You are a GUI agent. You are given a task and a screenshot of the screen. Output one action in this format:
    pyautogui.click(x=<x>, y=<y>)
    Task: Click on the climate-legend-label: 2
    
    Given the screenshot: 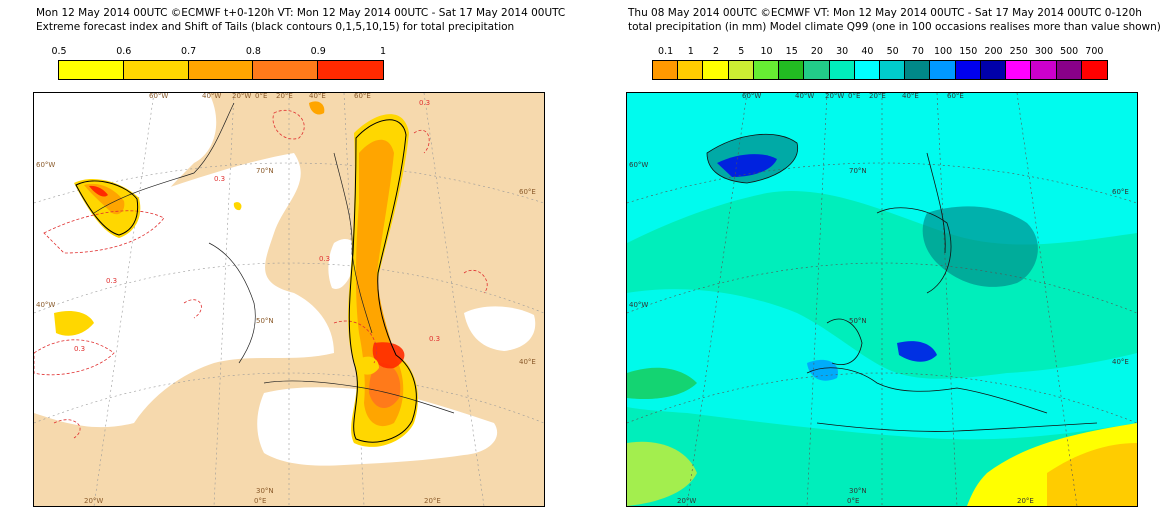 What is the action you would take?
    pyautogui.click(x=716, y=51)
    